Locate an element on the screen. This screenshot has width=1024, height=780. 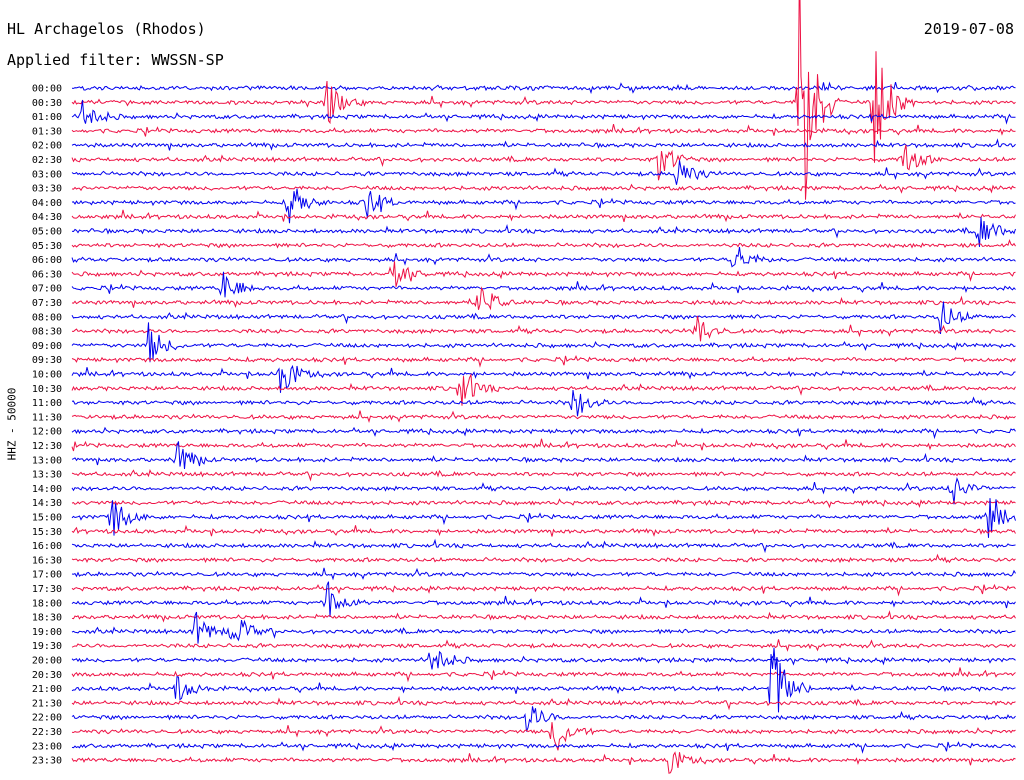
trace-1930 is located at coordinates (543, 645).